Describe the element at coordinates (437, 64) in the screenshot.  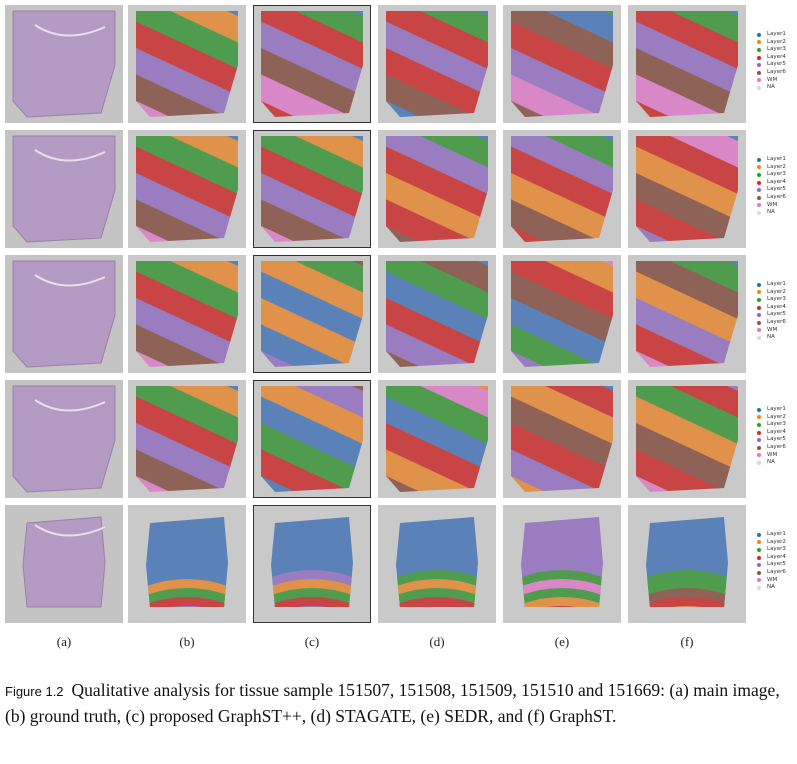
I see `tile-row1-d` at that location.